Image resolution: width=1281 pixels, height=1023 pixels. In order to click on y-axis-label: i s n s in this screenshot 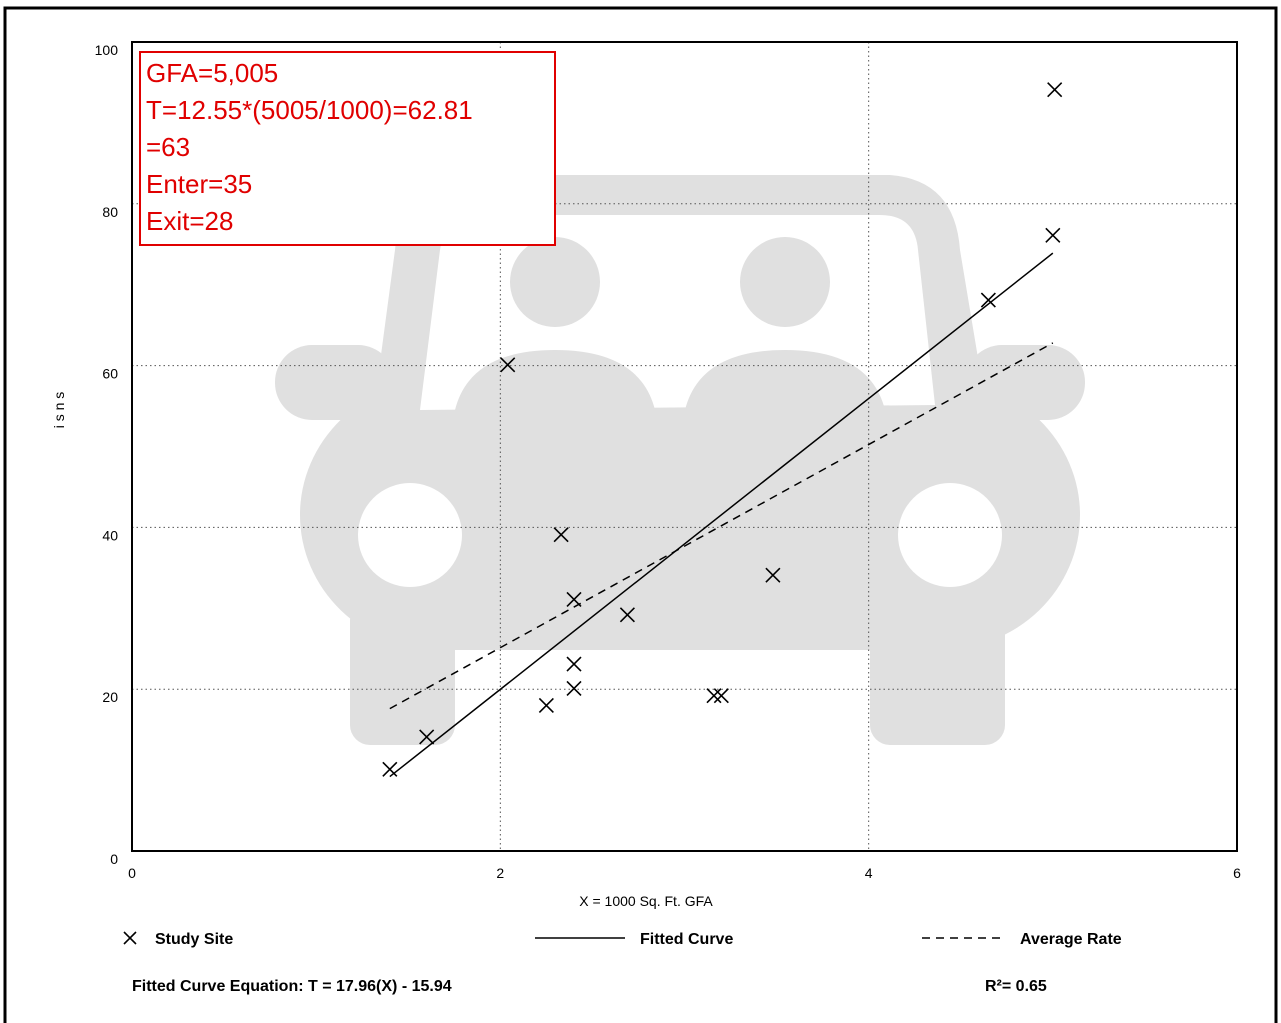, I will do `click(59, 410)`.